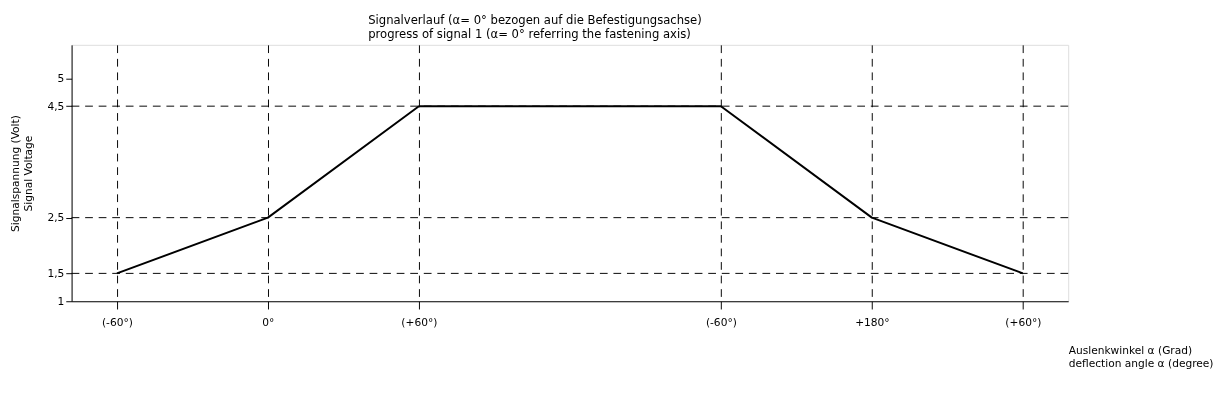 This screenshot has width=1223, height=401. What do you see at coordinates (872, 322) in the screenshot?
I see `x-tick-label: +180°` at bounding box center [872, 322].